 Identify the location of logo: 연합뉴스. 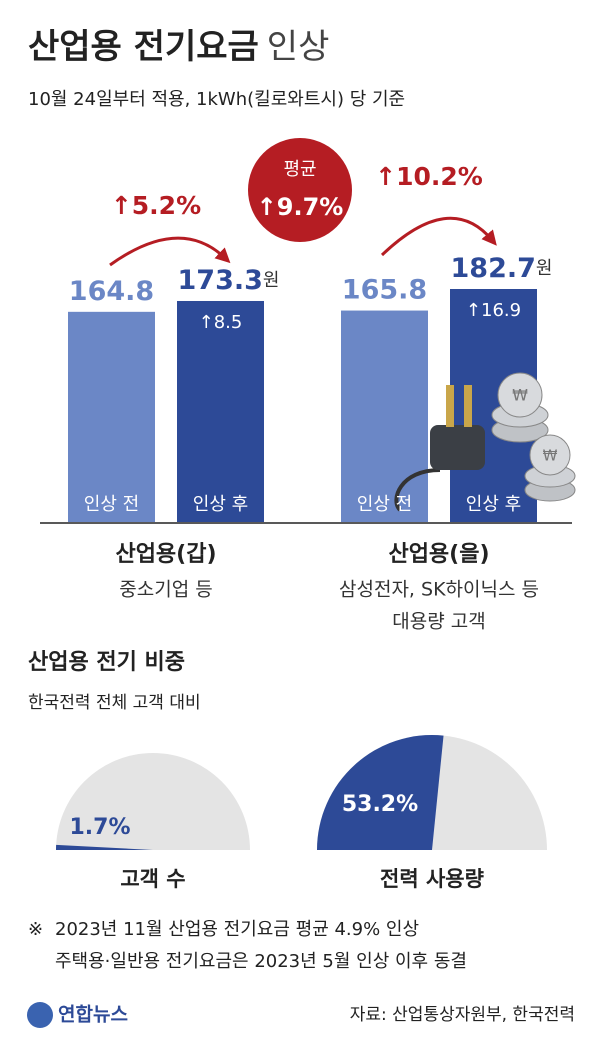
(93, 1015).